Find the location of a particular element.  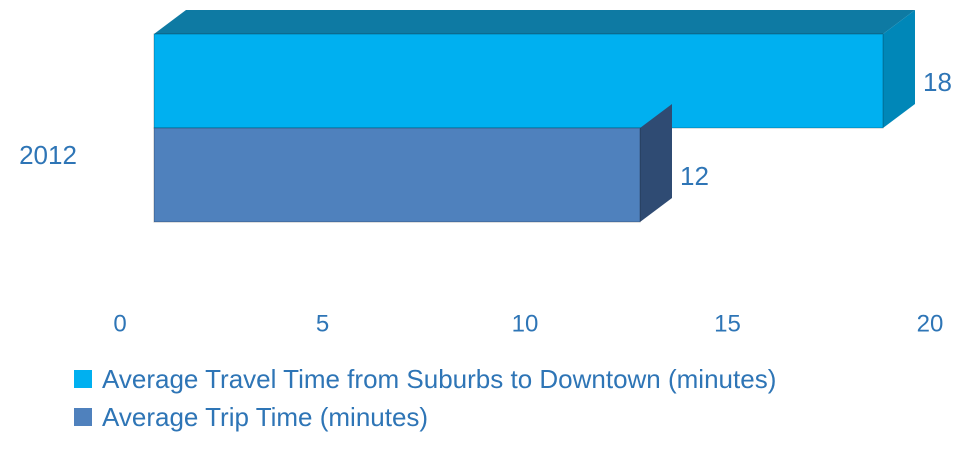

legend-swatch-travel-time-icon is located at coordinates (83, 379).